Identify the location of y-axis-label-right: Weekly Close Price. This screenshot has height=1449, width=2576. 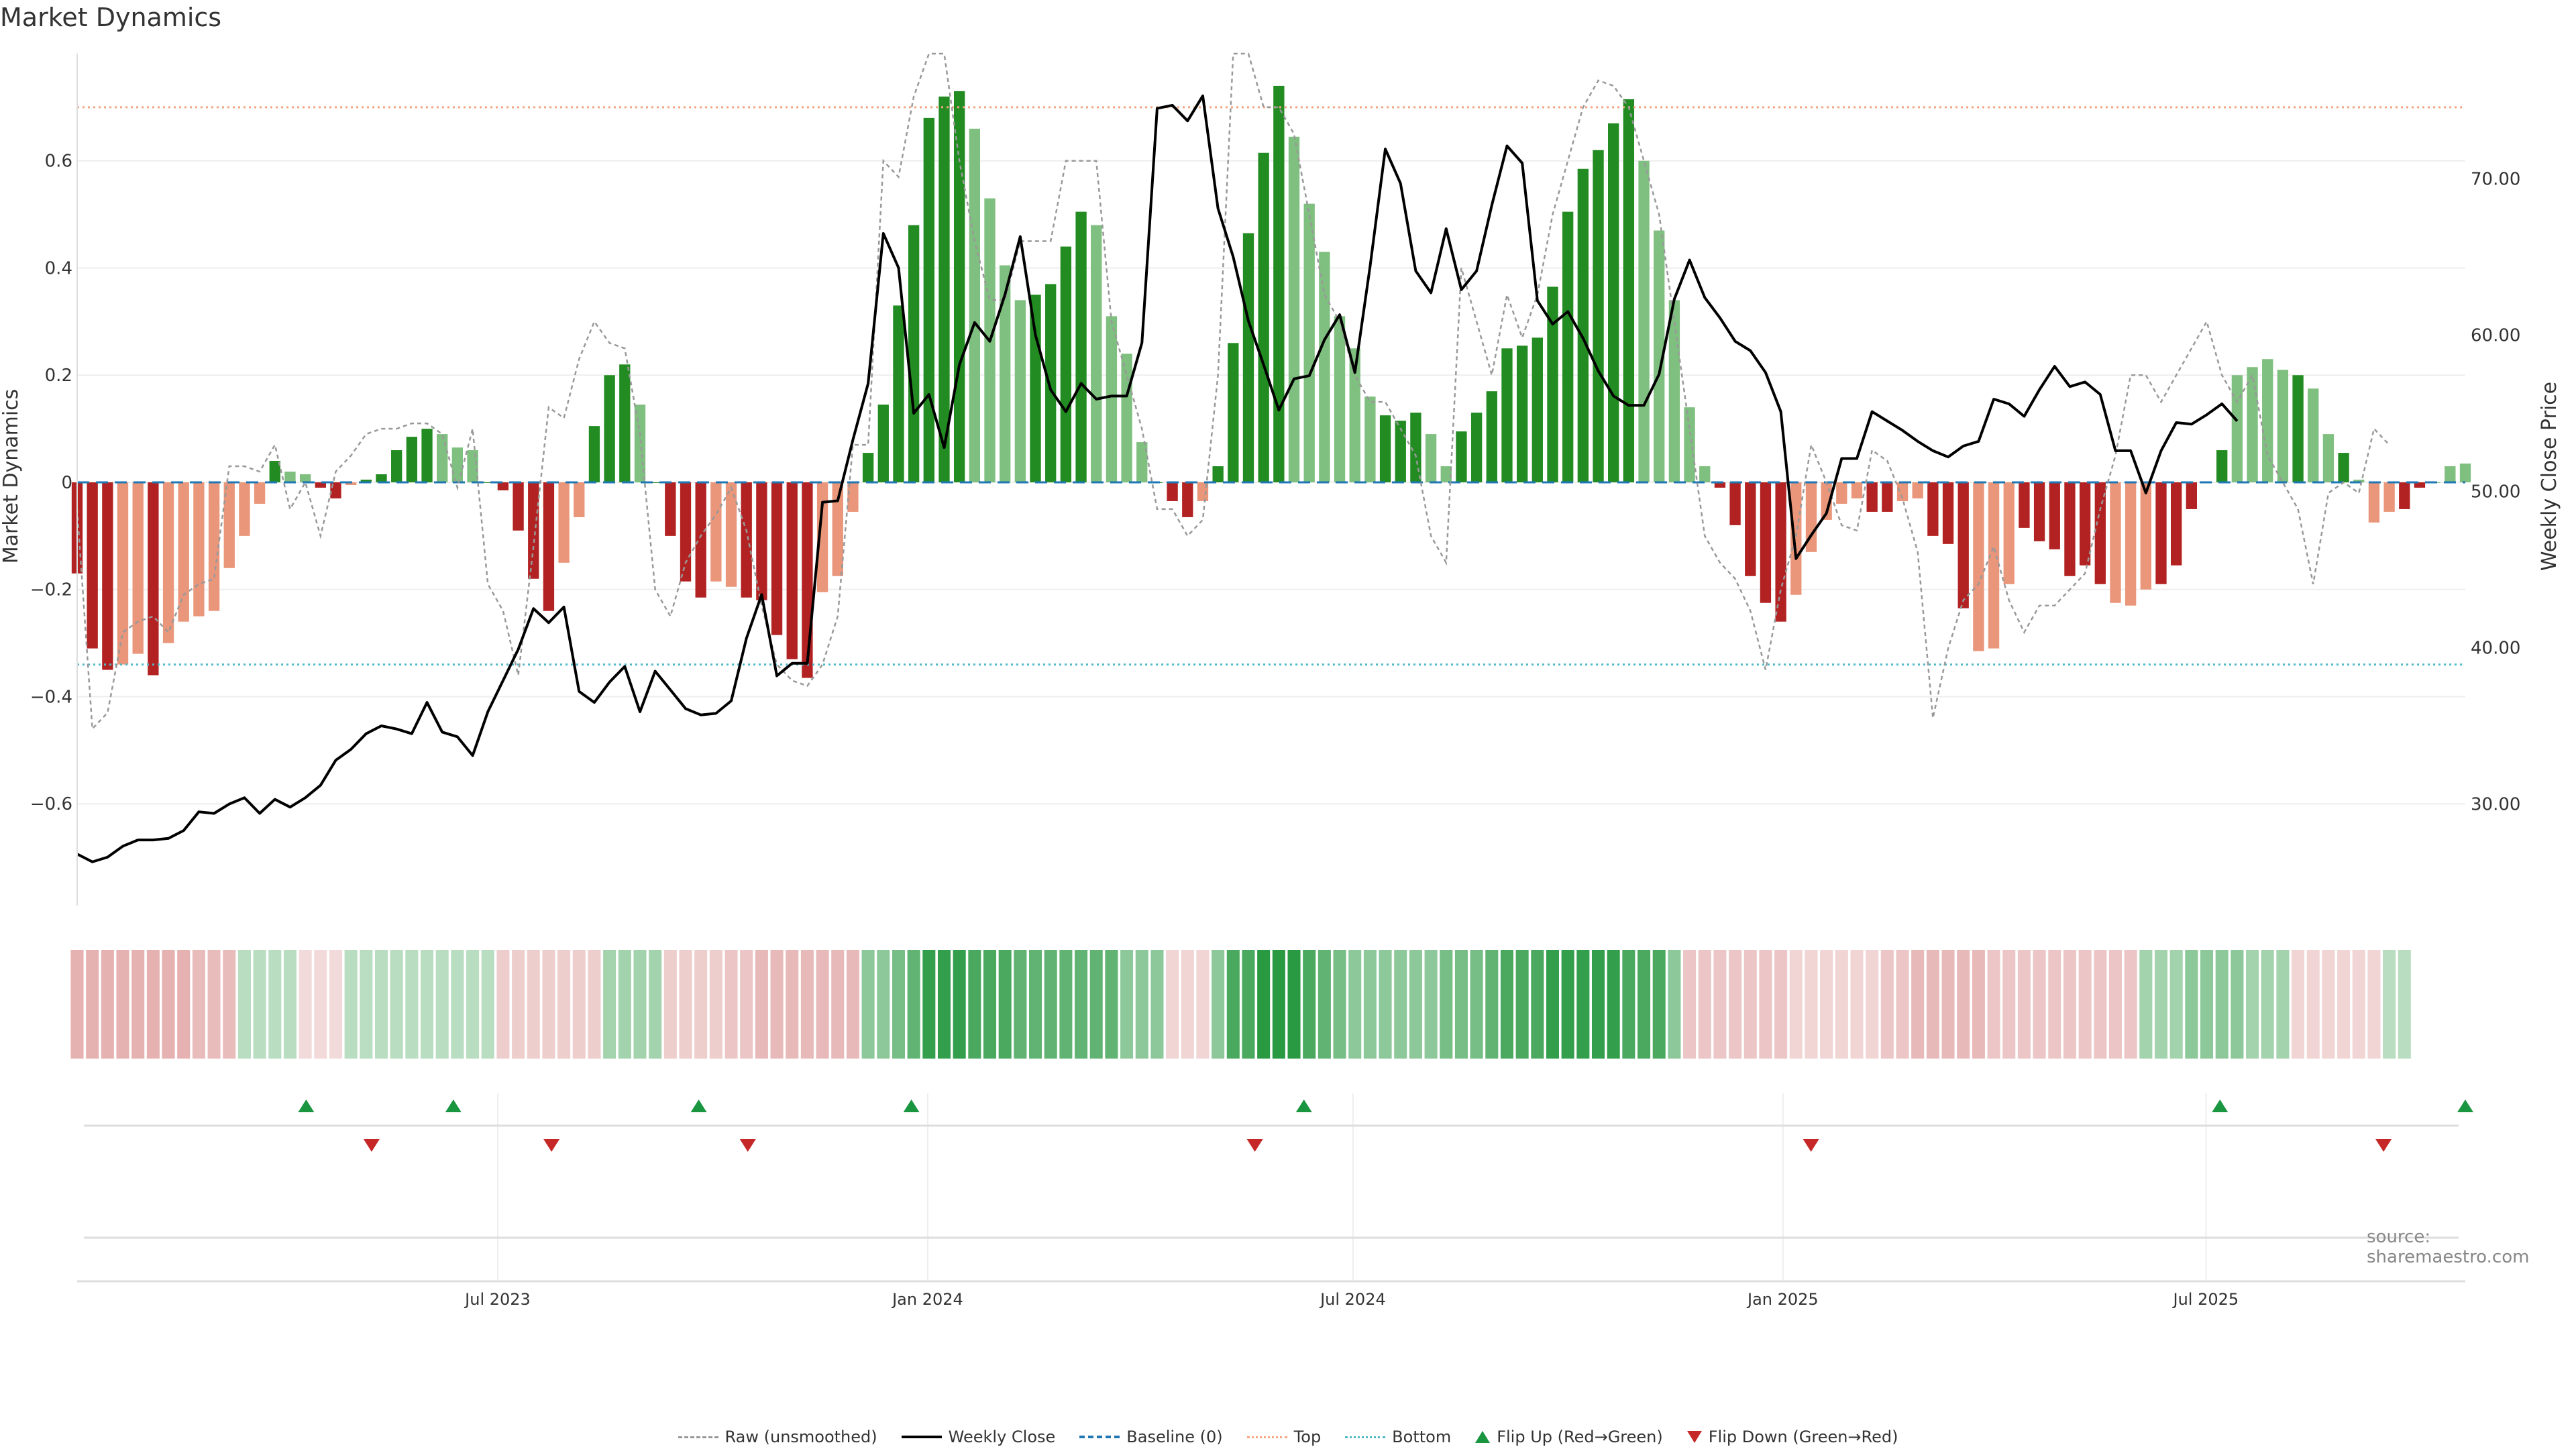
(2549, 476).